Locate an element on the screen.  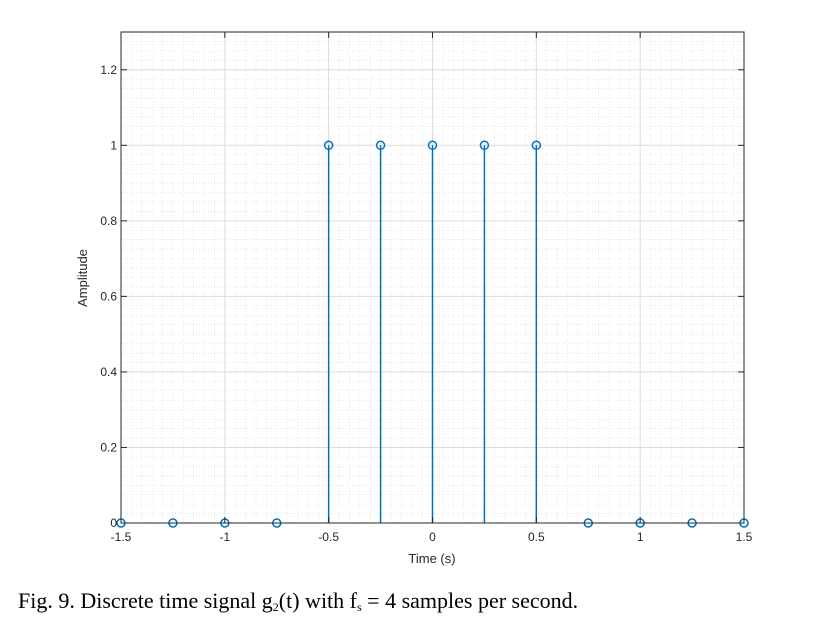
caption-f-subscript: s is located at coordinates (359, 607).